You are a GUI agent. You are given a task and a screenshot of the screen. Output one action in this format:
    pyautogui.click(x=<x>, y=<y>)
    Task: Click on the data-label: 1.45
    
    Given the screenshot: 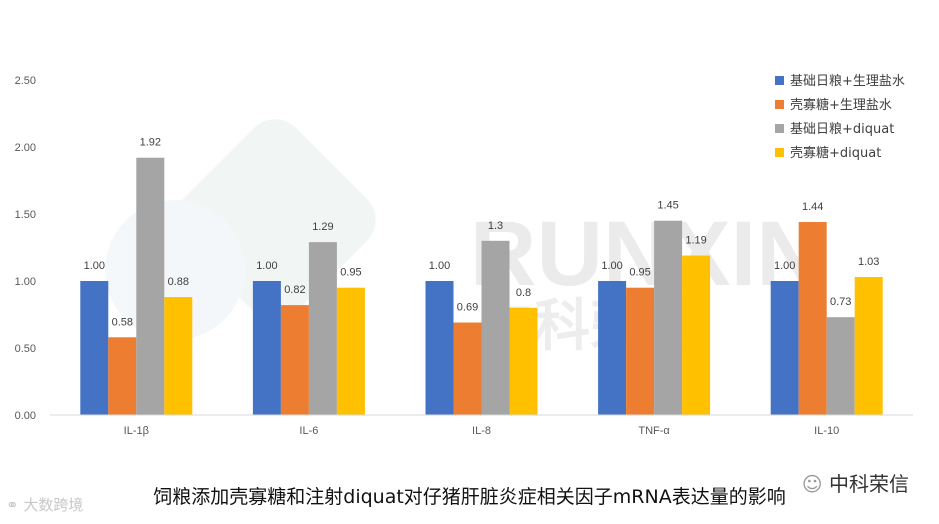 What is the action you would take?
    pyautogui.click(x=667, y=206)
    